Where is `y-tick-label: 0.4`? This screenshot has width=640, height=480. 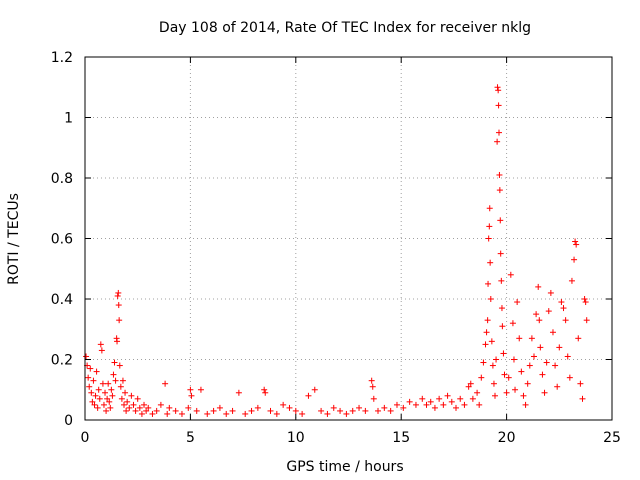 y-tick-label: 0.4 is located at coordinates (62, 300).